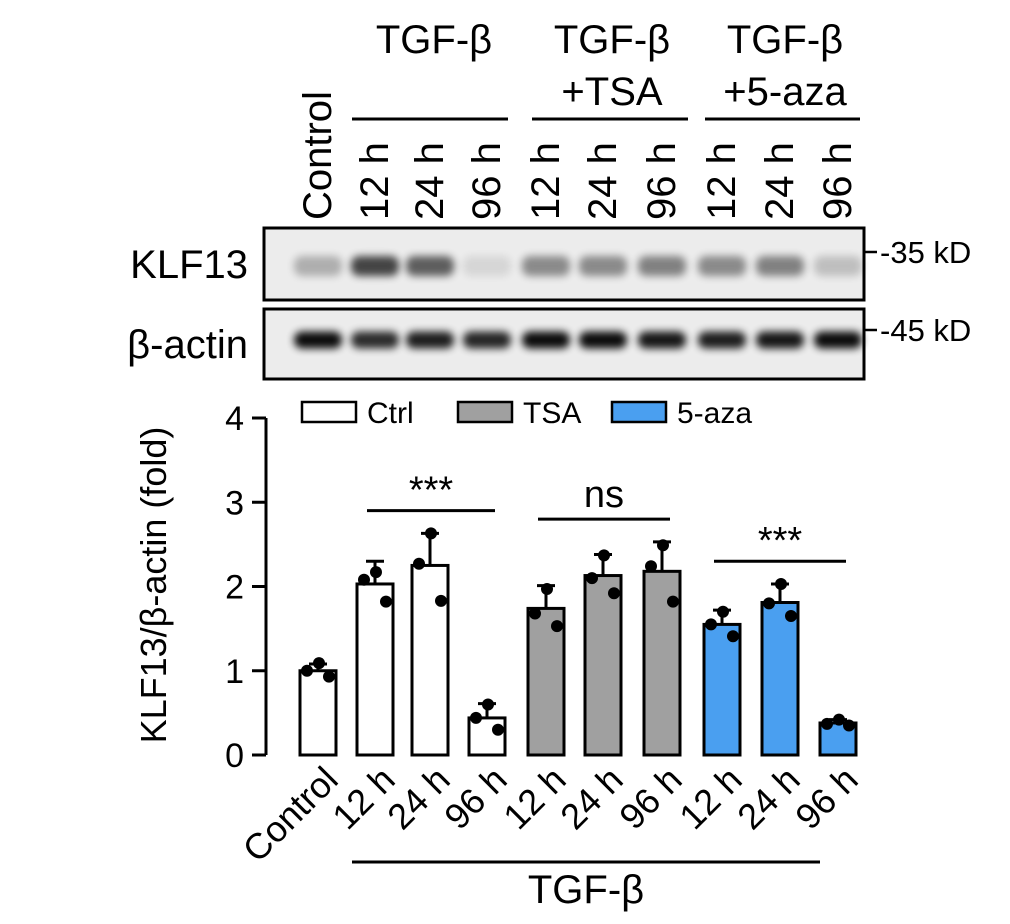 This screenshot has height=924, width=1010. Describe the element at coordinates (549, 303) in the screenshot. I see `blot-panels: KLF13 -35 kD β-actin -45 kD` at that location.